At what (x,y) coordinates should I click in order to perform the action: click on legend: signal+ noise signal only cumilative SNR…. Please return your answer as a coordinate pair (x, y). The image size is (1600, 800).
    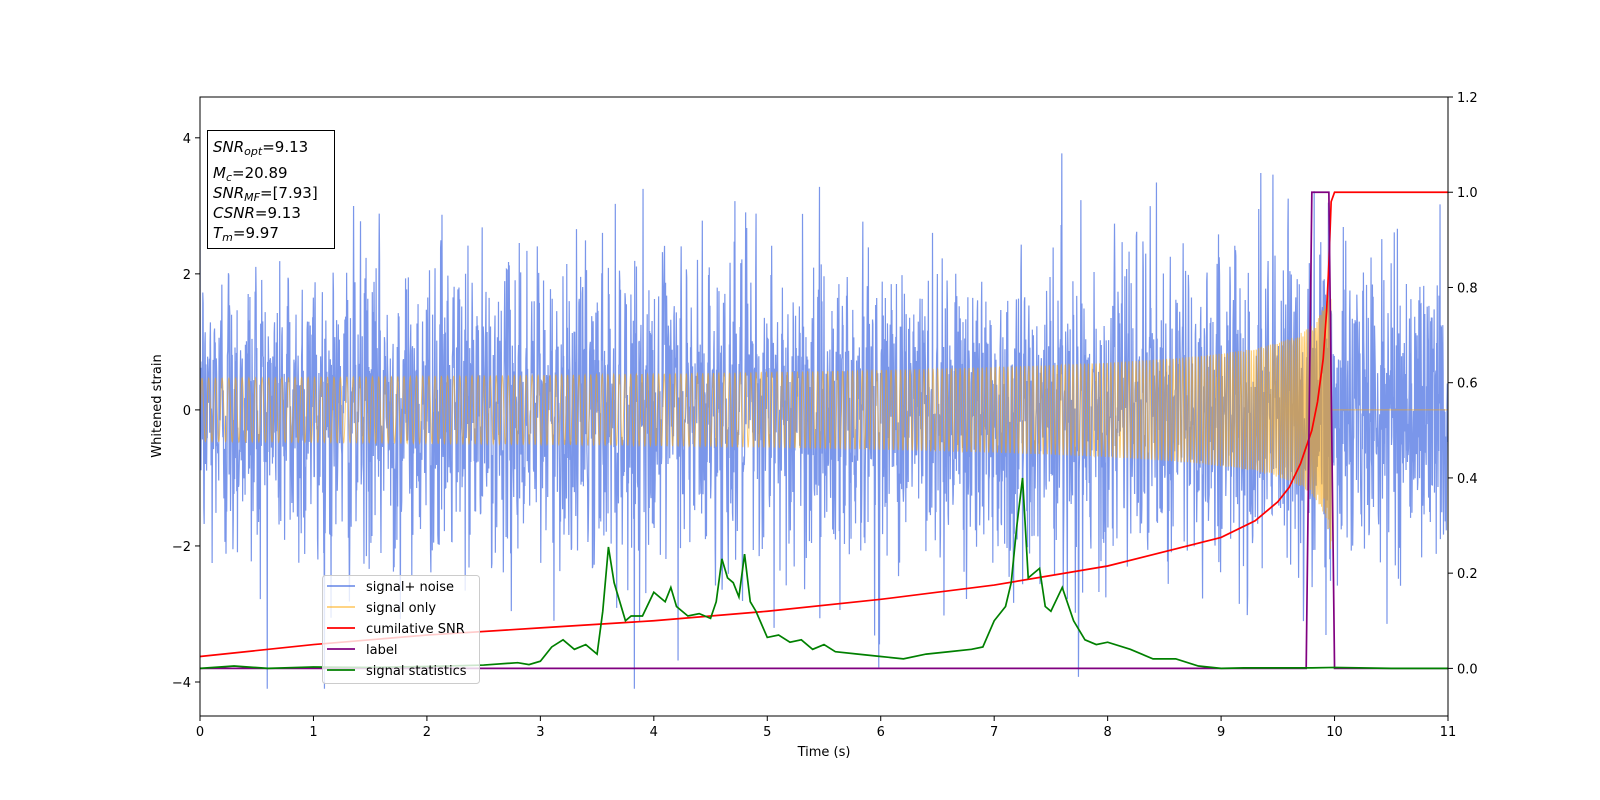
    Looking at the image, I should click on (401, 629).